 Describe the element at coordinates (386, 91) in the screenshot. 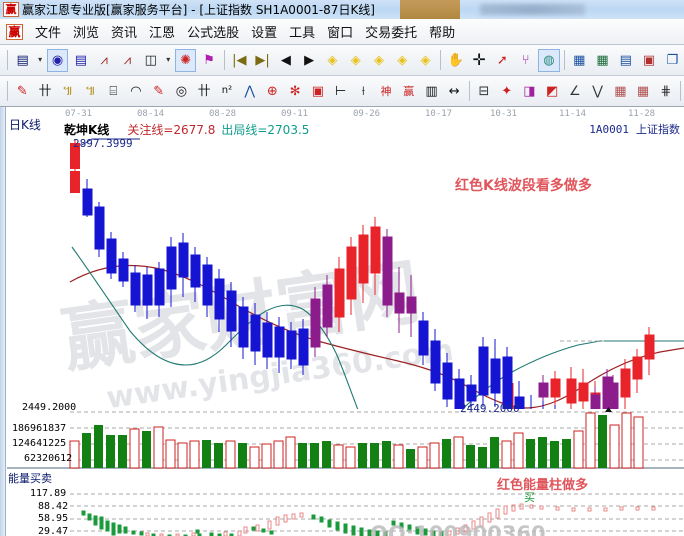

I see `shen-icon: 神` at that location.